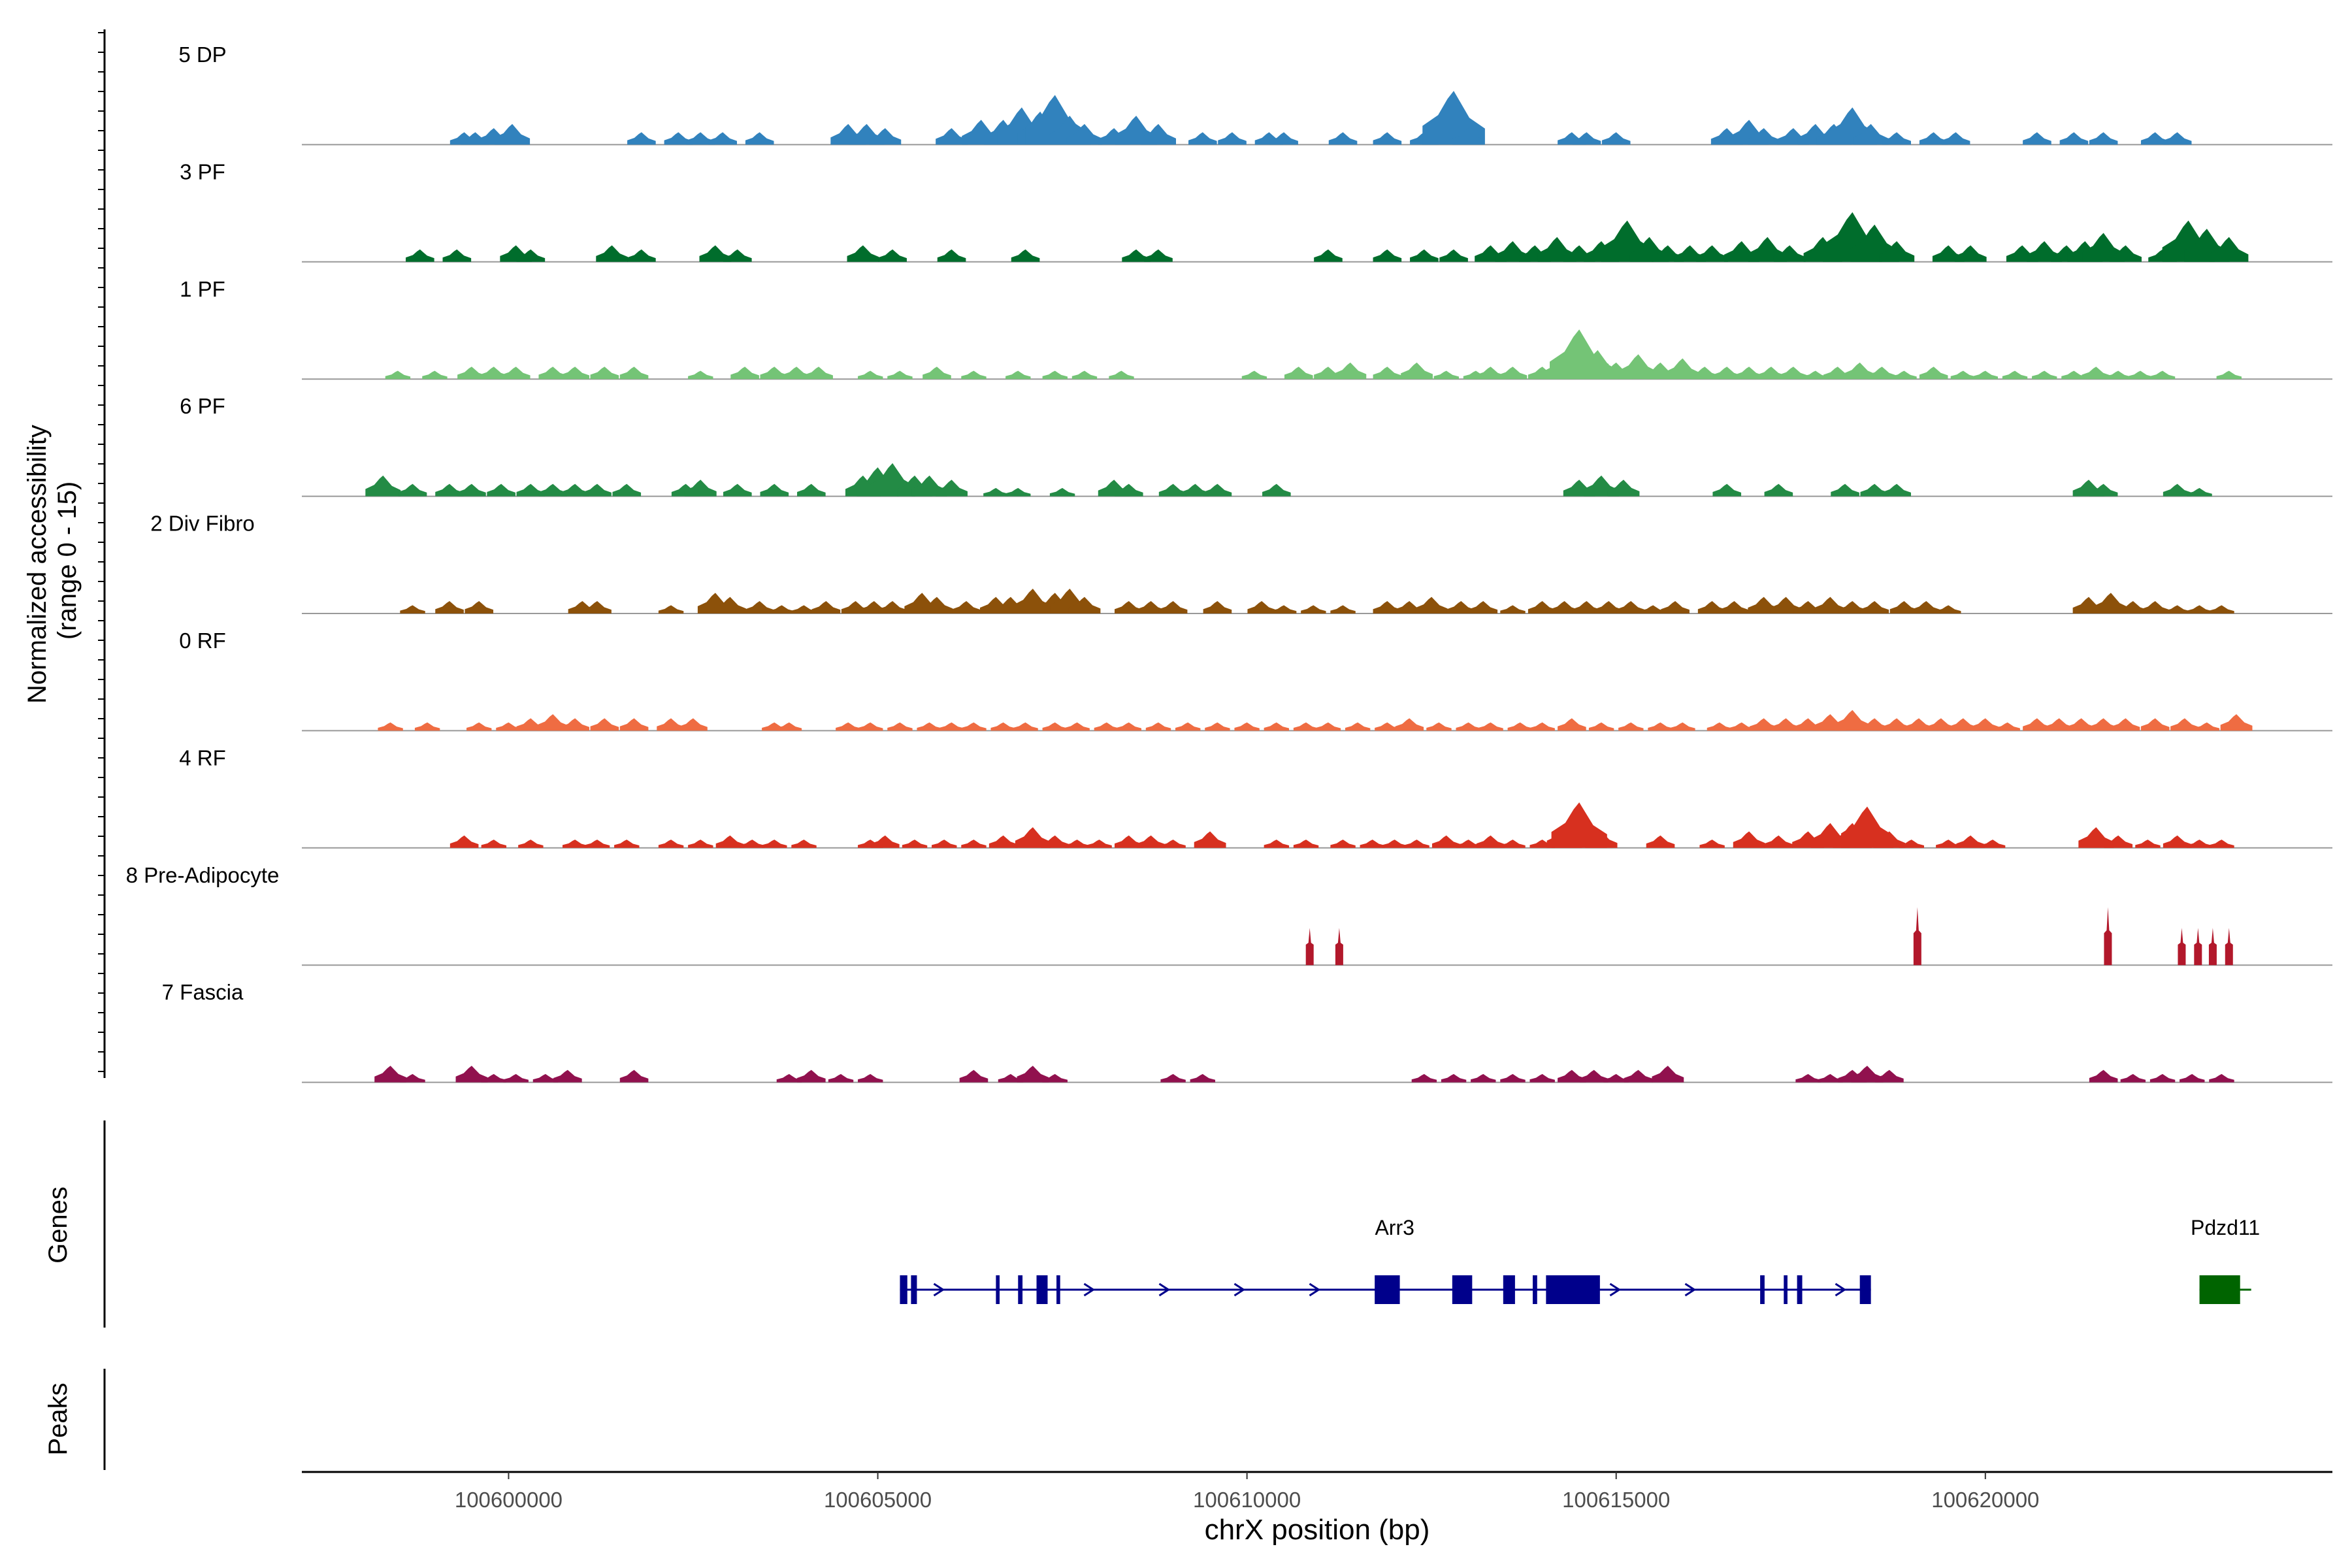  I want to click on track-label: 5 DP, so click(202, 54).